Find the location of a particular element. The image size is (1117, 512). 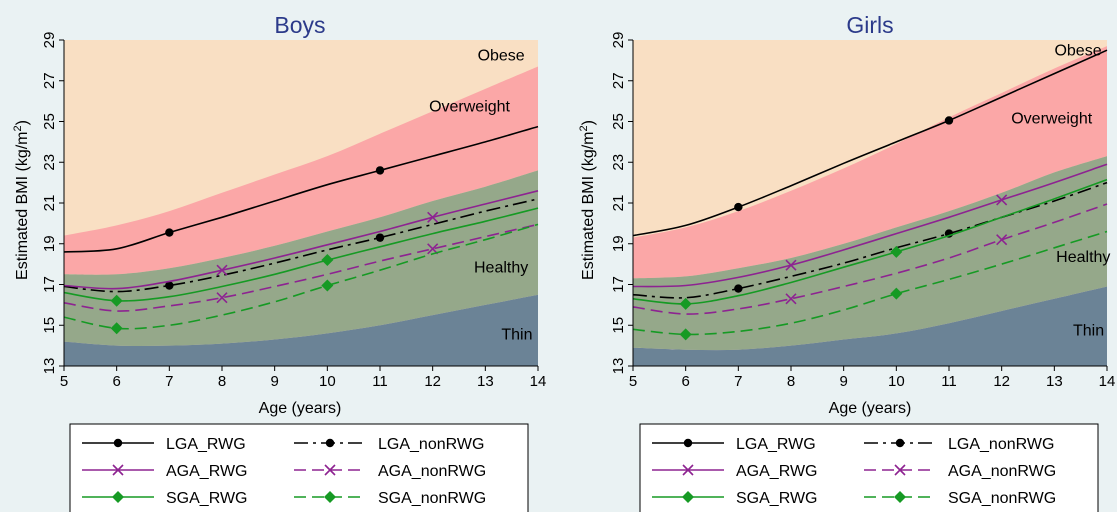

chart-title: Boys is located at coordinates (299, 25).